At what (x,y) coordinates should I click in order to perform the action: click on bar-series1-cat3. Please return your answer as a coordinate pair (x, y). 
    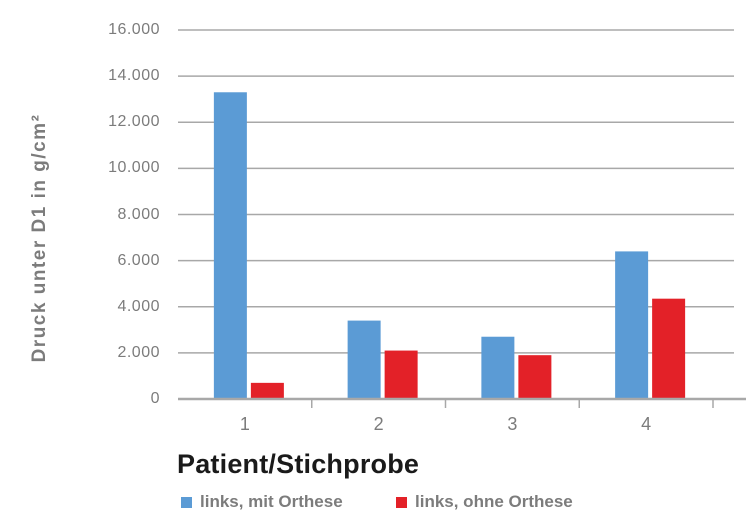
    Looking at the image, I should click on (498, 367).